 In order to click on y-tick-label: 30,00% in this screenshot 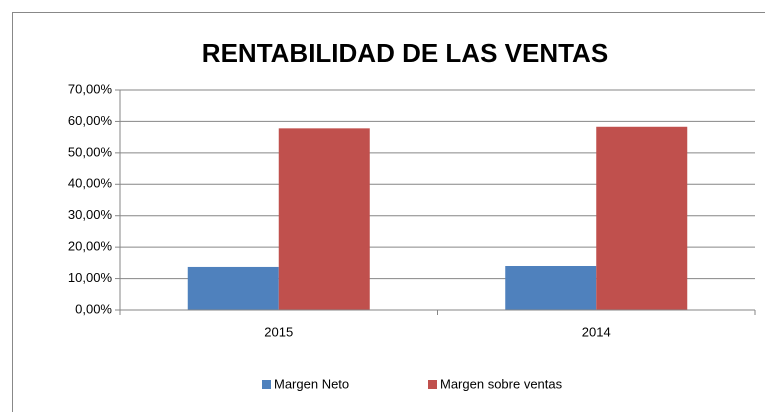, I will do `click(90, 214)`.